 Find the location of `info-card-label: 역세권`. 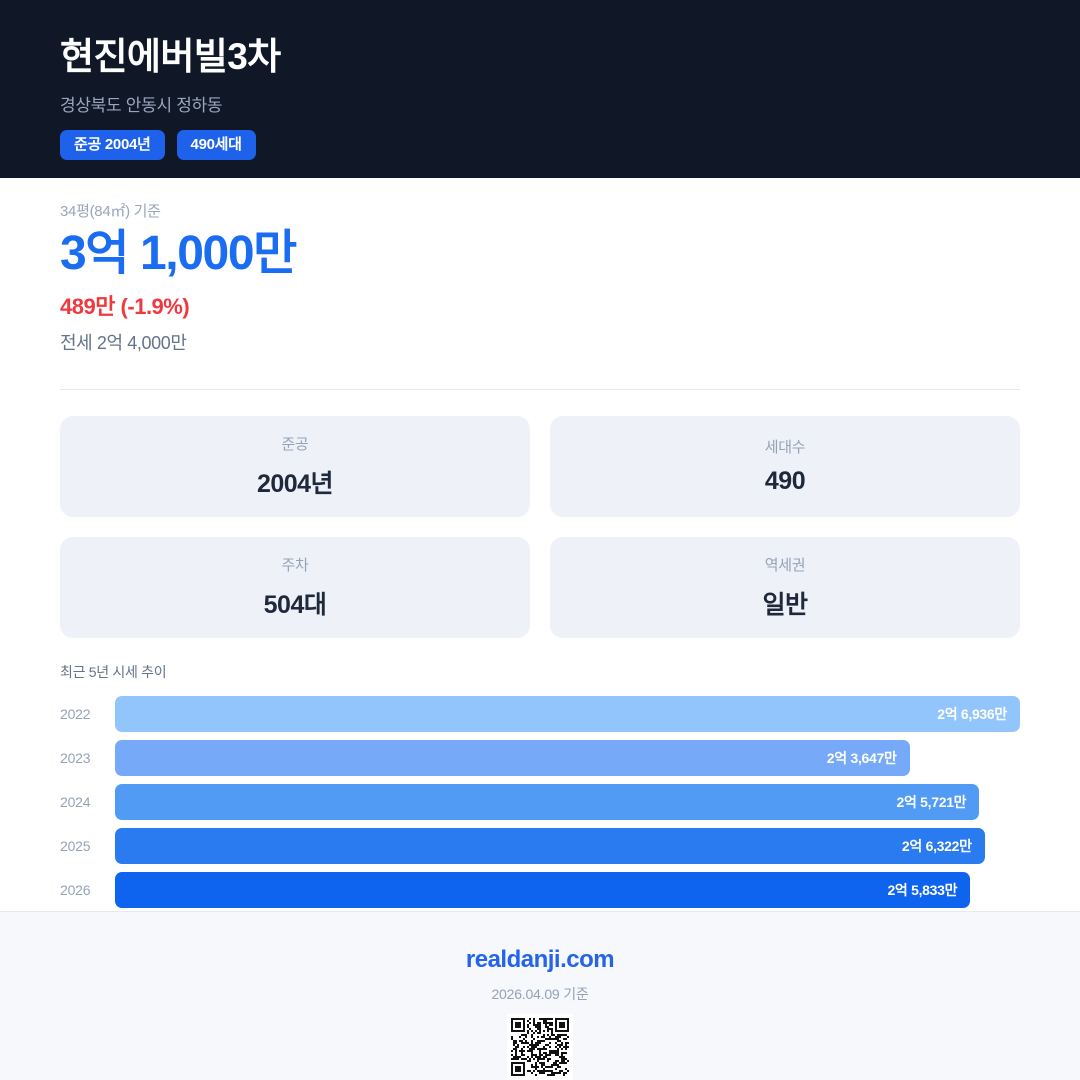

info-card-label: 역세권 is located at coordinates (785, 565).